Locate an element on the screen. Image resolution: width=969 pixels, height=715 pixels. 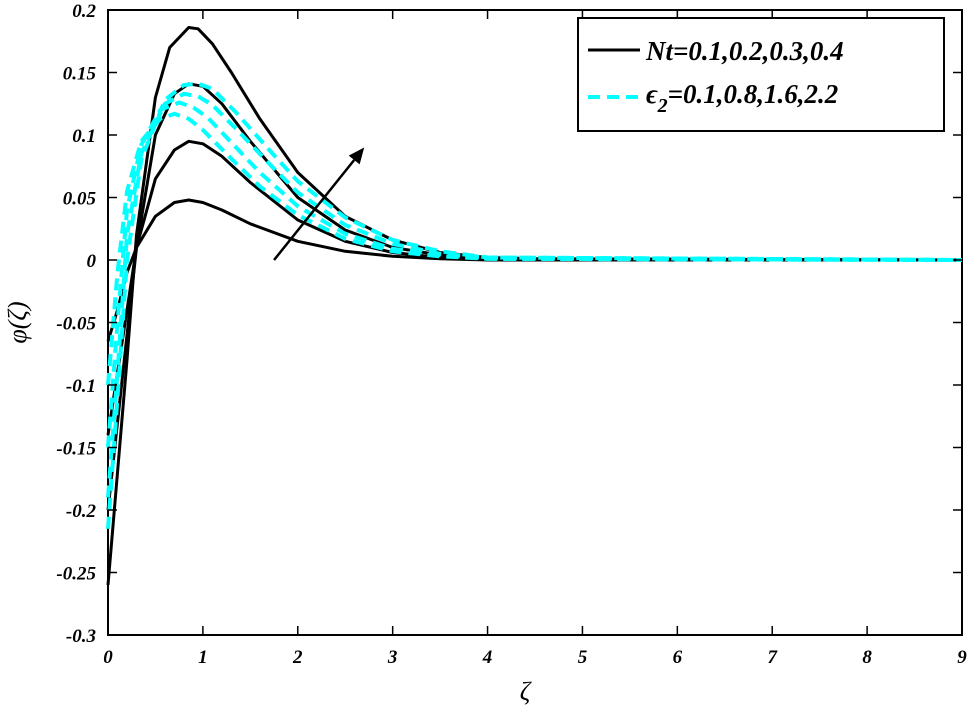
legend-box is located at coordinates (761, 74).